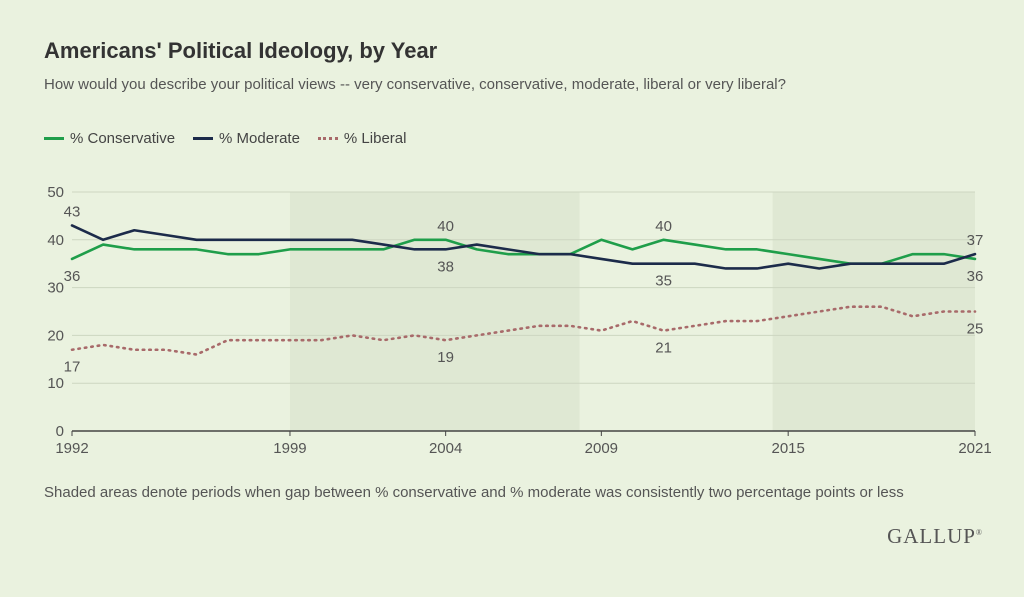 The width and height of the screenshot is (1024, 597). Describe the element at coordinates (71, 448) in the screenshot. I see `x-tick-label-1992: 1992` at that location.